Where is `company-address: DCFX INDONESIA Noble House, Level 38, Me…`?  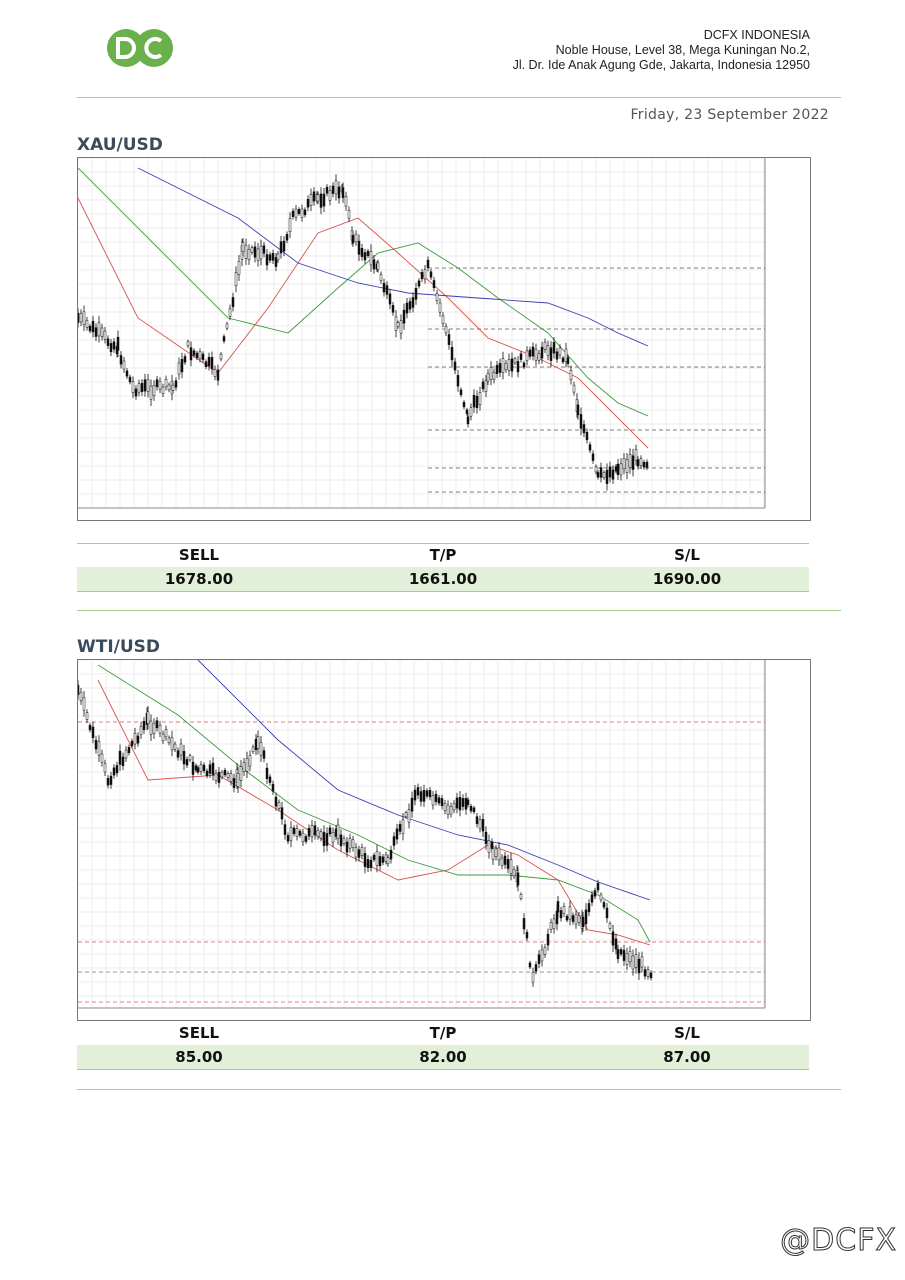 company-address: DCFX INDONESIA Noble House, Level 38, Me… is located at coordinates (661, 50).